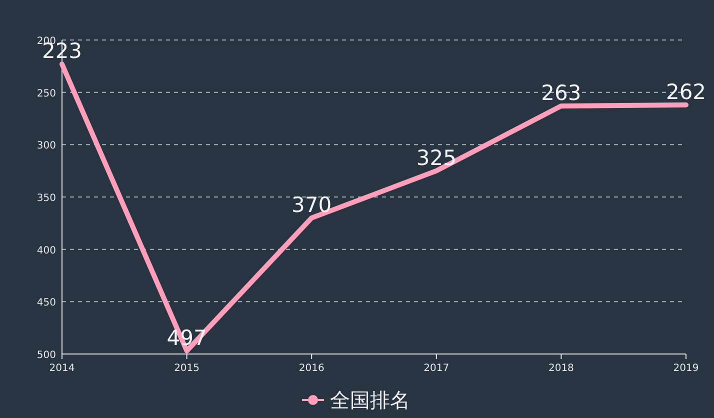 The width and height of the screenshot is (714, 418). What do you see at coordinates (187, 368) in the screenshot?
I see `x-tick-label: 2015` at bounding box center [187, 368].